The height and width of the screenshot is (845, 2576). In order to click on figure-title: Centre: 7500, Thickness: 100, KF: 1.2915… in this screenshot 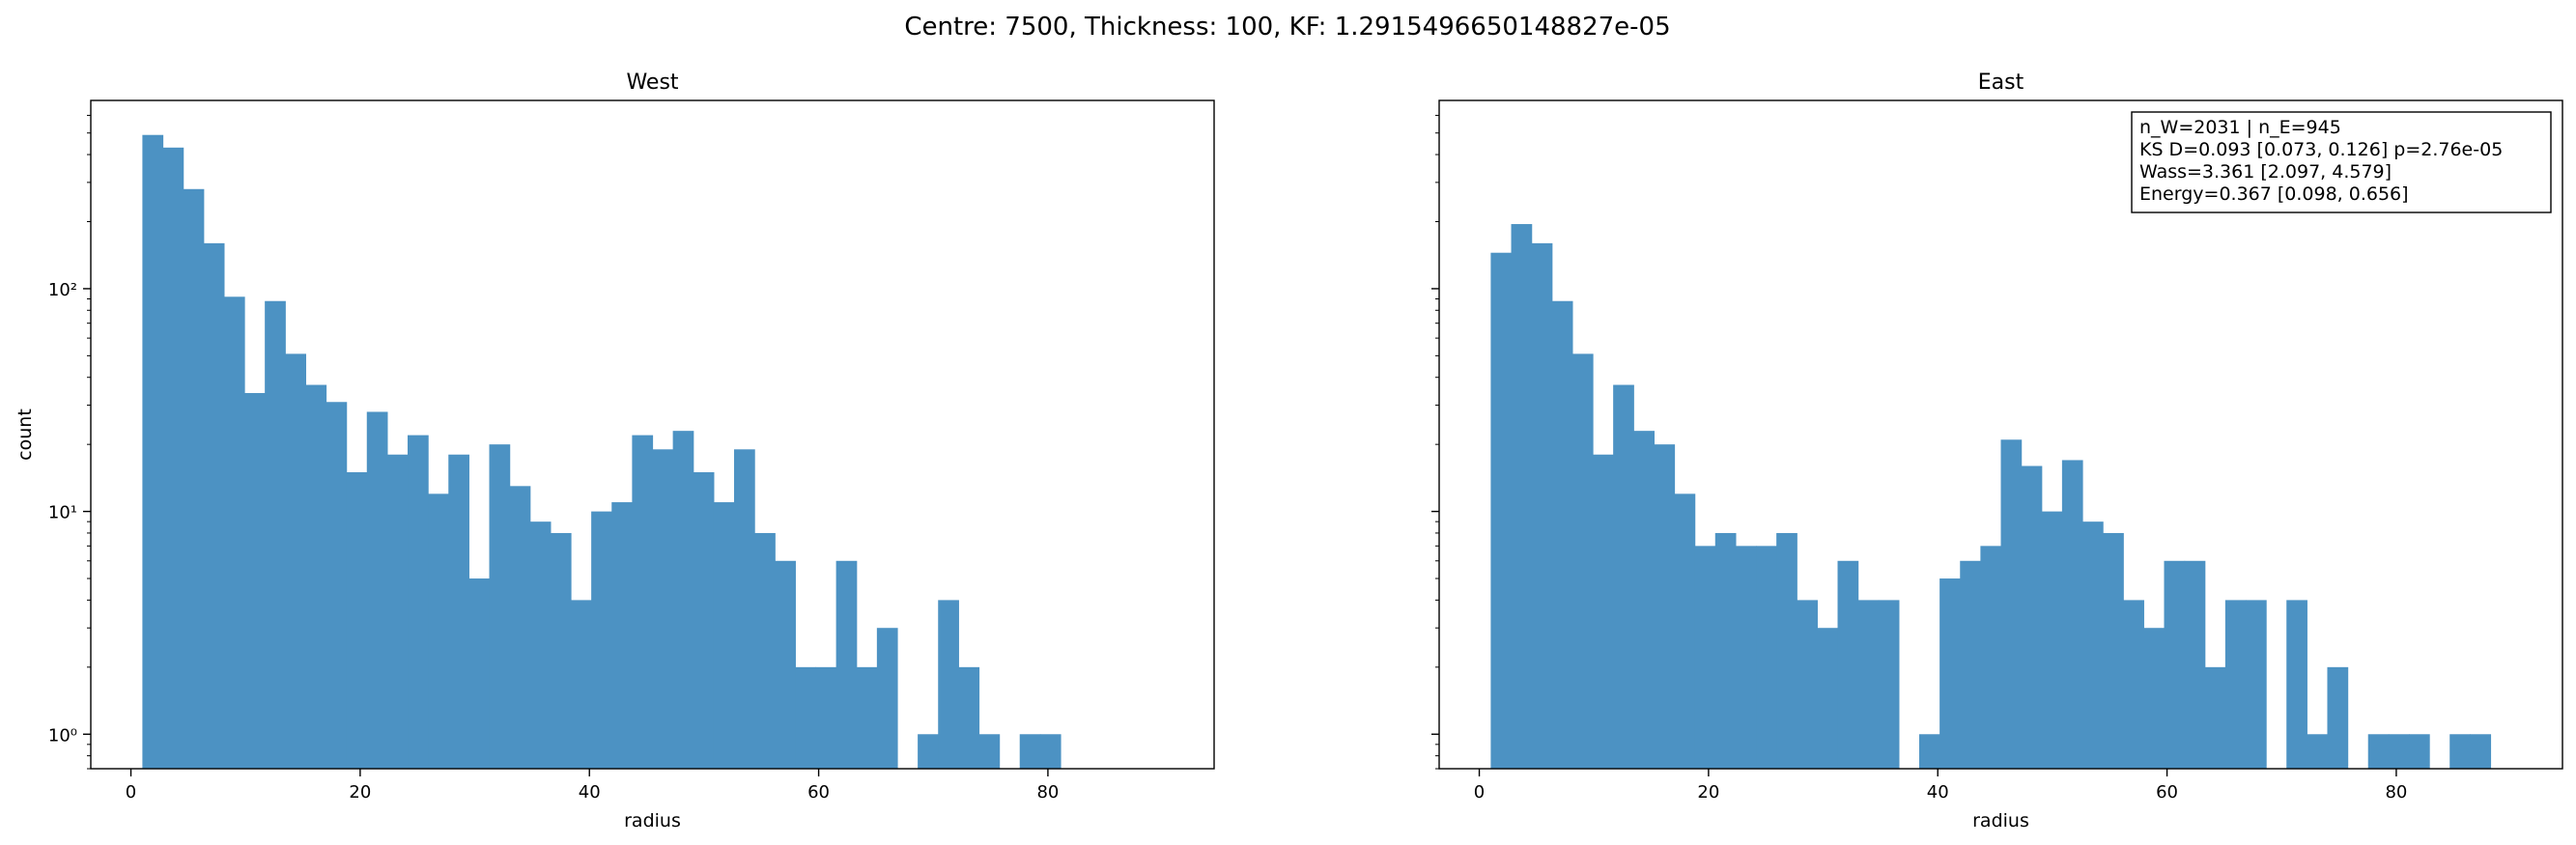, I will do `click(1287, 27)`.